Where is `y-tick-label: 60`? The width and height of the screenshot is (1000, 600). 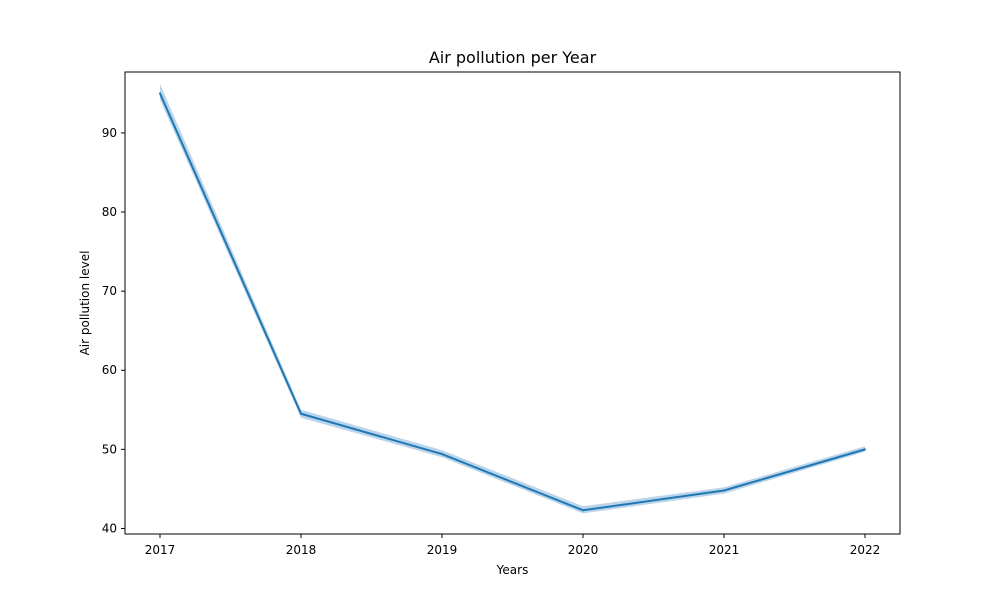 y-tick-label: 60 is located at coordinates (109, 370).